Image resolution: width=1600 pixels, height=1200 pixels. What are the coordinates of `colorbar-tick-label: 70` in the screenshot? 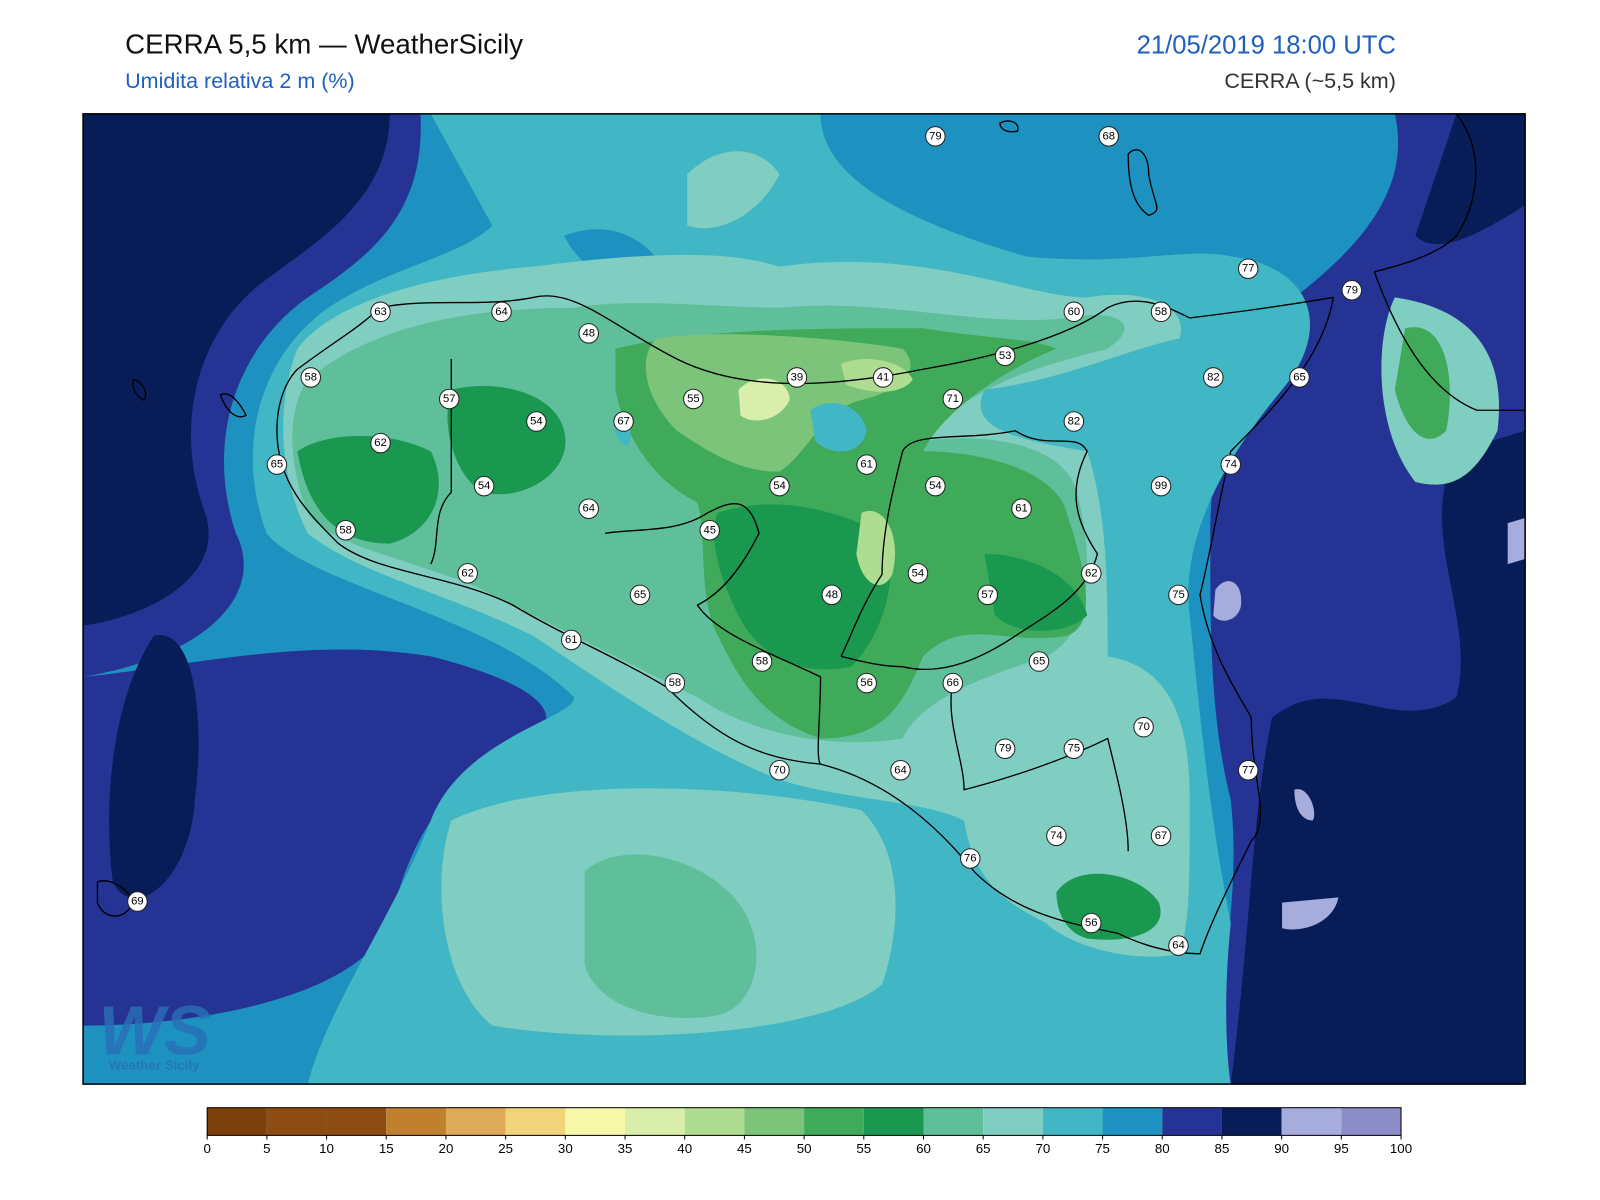 It's located at (1042, 1148).